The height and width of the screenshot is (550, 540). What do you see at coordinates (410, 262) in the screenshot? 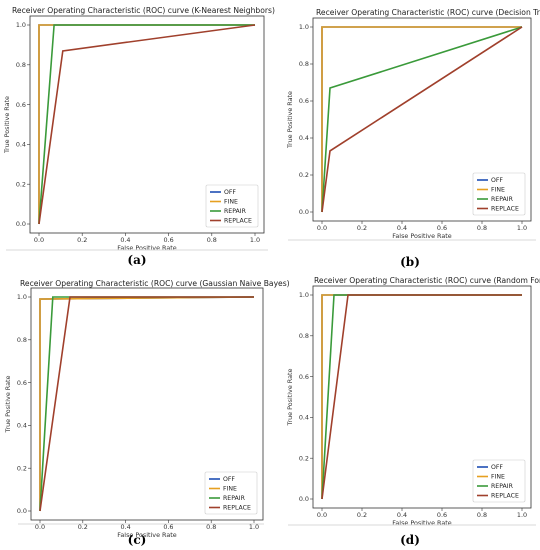
I see `panel-caption: (b)` at bounding box center [410, 262].